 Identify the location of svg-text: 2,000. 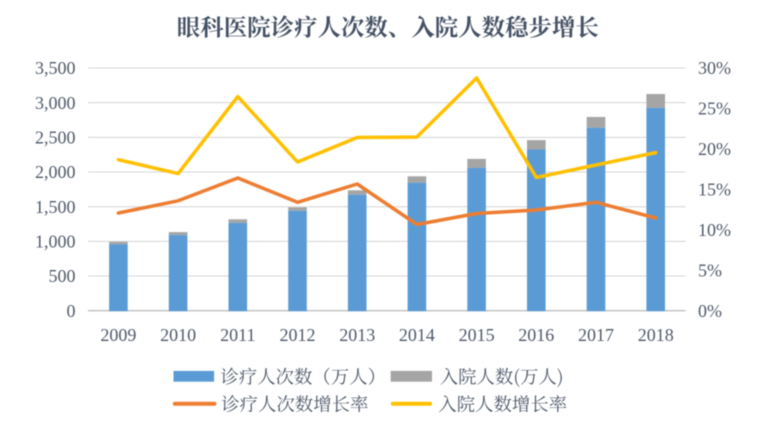
(55, 172).